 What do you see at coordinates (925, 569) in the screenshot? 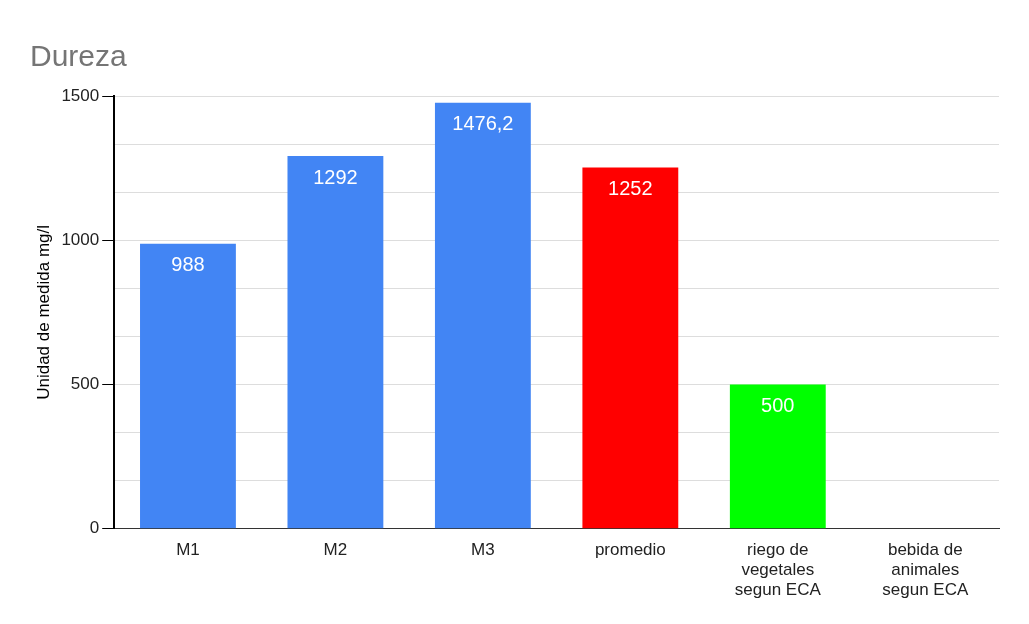
I see `x-tick-label: bebida de animales segun ECA` at bounding box center [925, 569].